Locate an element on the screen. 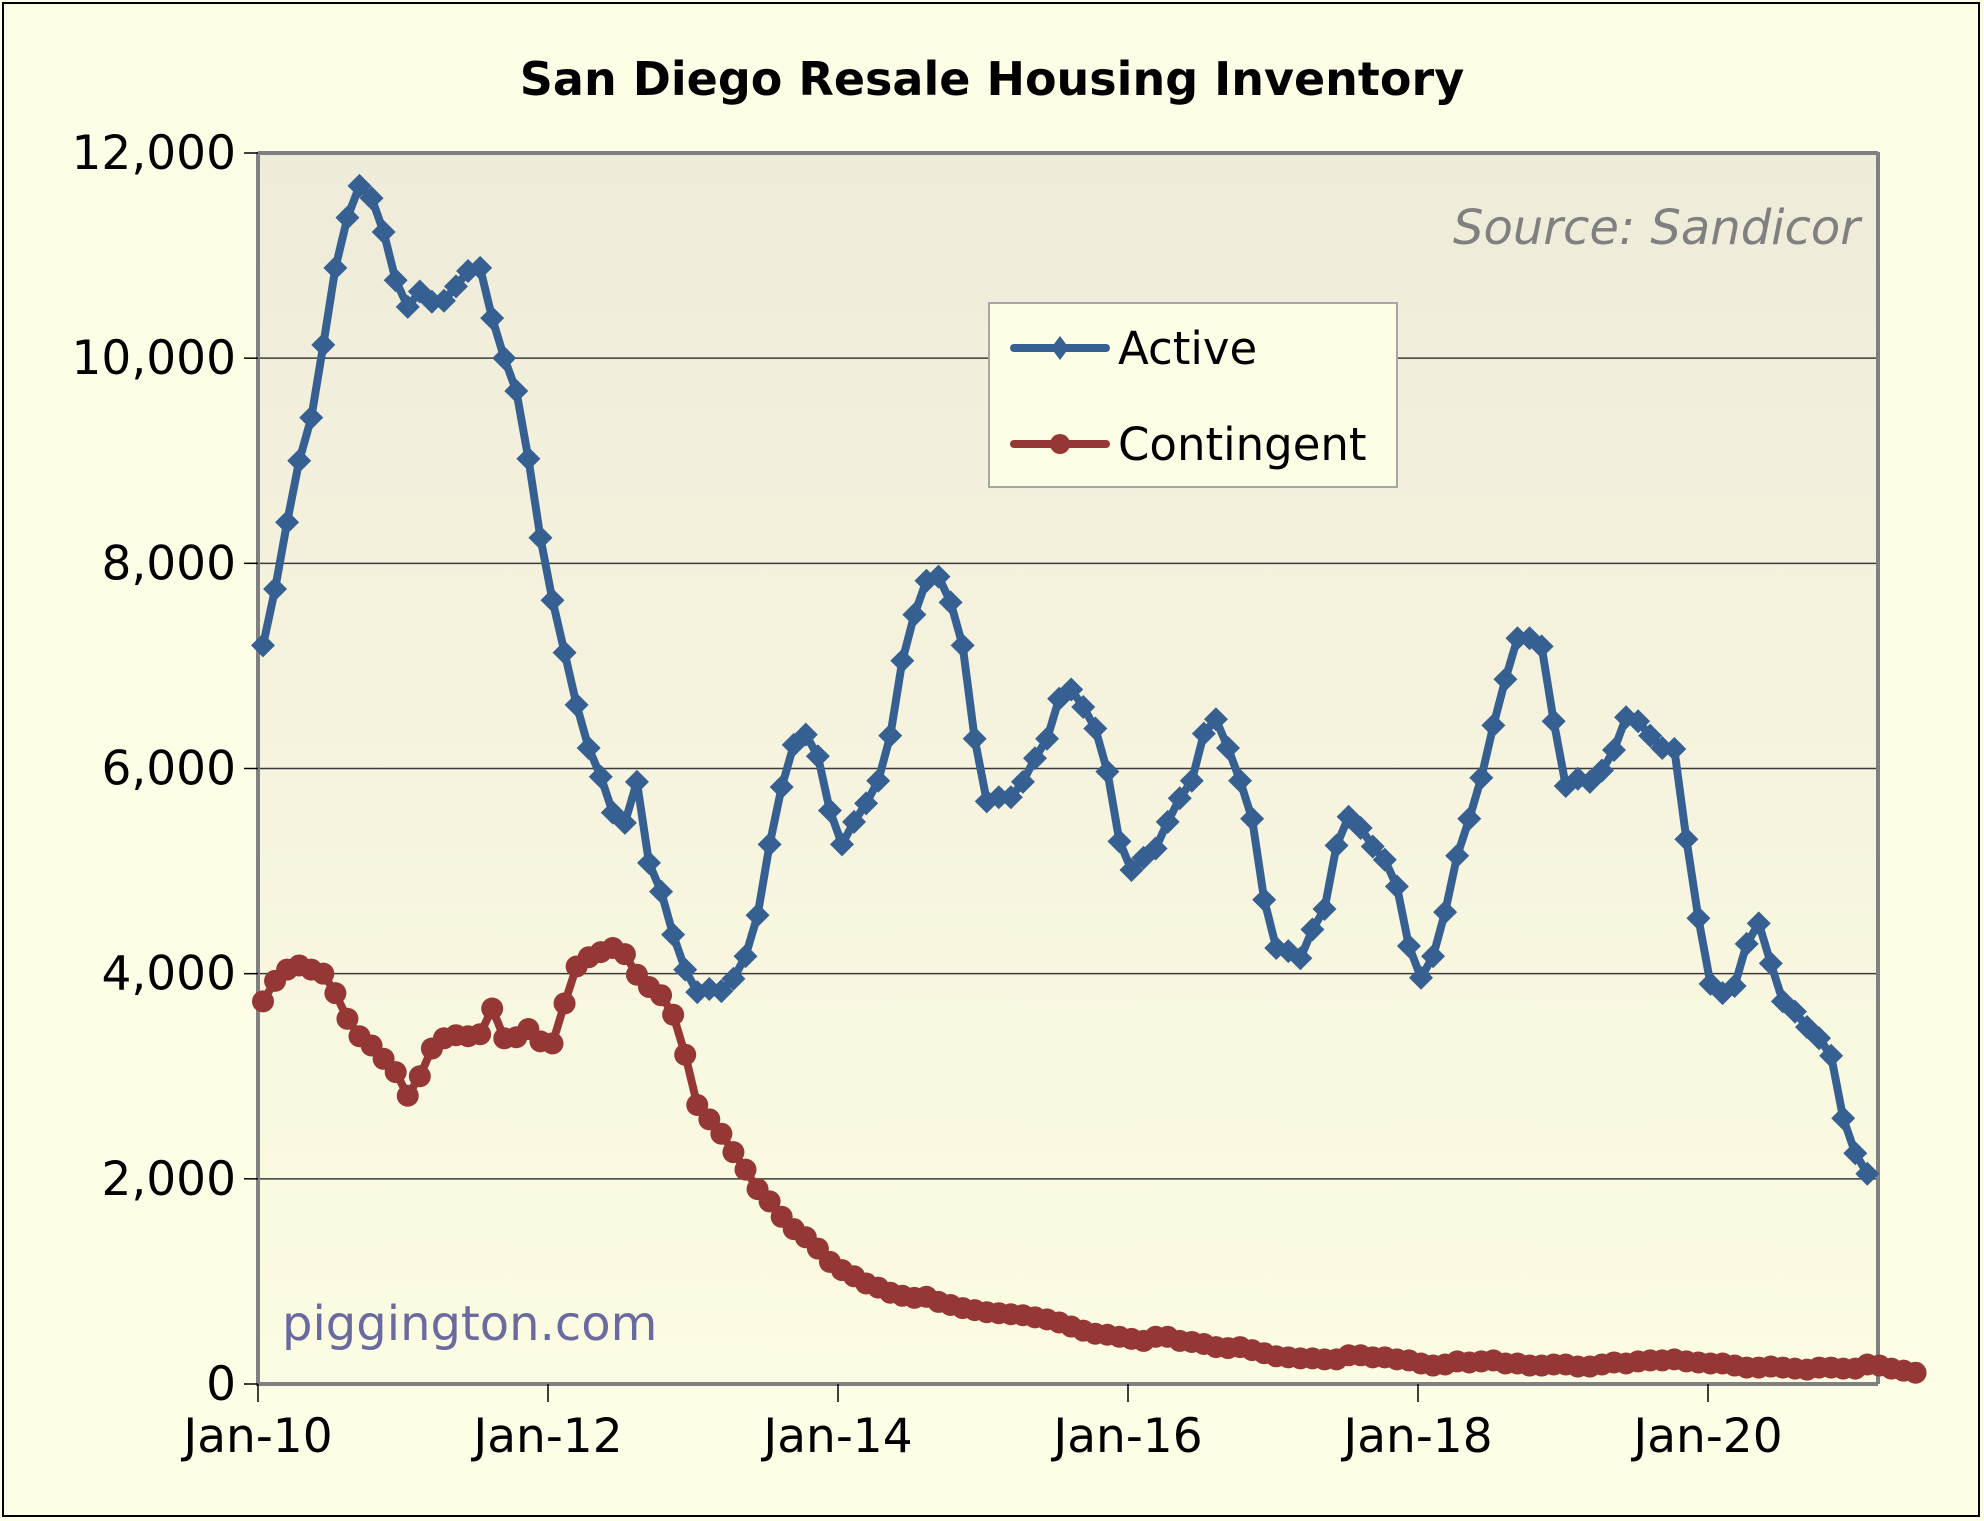 This screenshot has width=1984, height=1521. legend-item-active: Active is located at coordinates (1133, 348).